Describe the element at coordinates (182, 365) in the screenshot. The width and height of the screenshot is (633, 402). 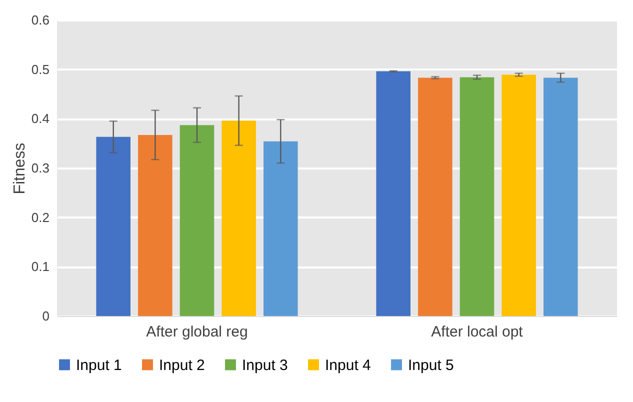
I see `legend-label: Input 2` at that location.